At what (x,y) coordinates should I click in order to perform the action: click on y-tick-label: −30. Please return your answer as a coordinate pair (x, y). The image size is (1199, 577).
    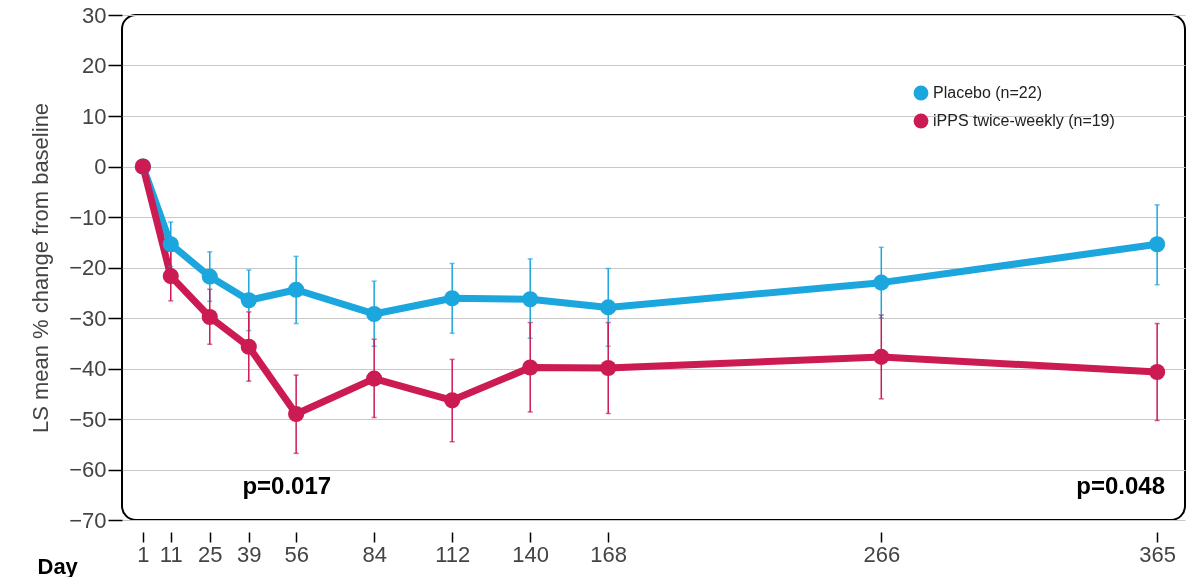
    Looking at the image, I should click on (88, 318).